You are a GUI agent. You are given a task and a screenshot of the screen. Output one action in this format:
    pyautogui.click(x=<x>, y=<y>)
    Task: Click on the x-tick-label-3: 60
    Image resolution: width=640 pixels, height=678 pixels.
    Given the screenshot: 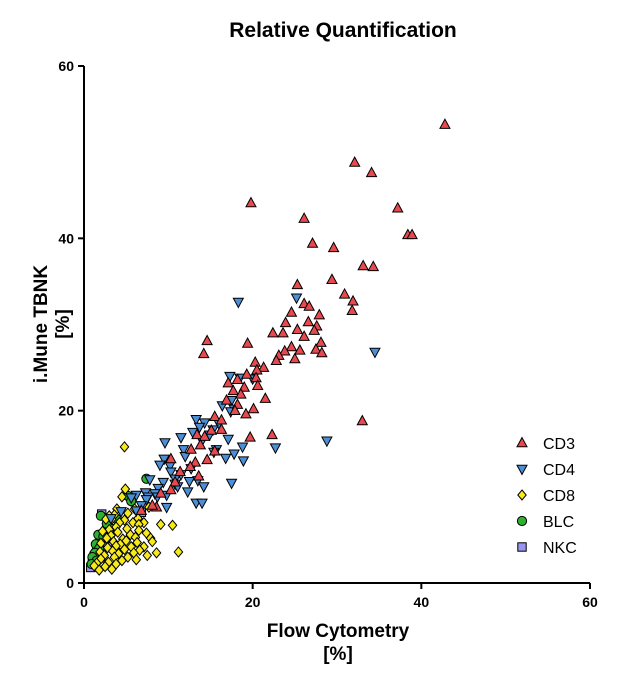 What is the action you would take?
    pyautogui.click(x=590, y=602)
    